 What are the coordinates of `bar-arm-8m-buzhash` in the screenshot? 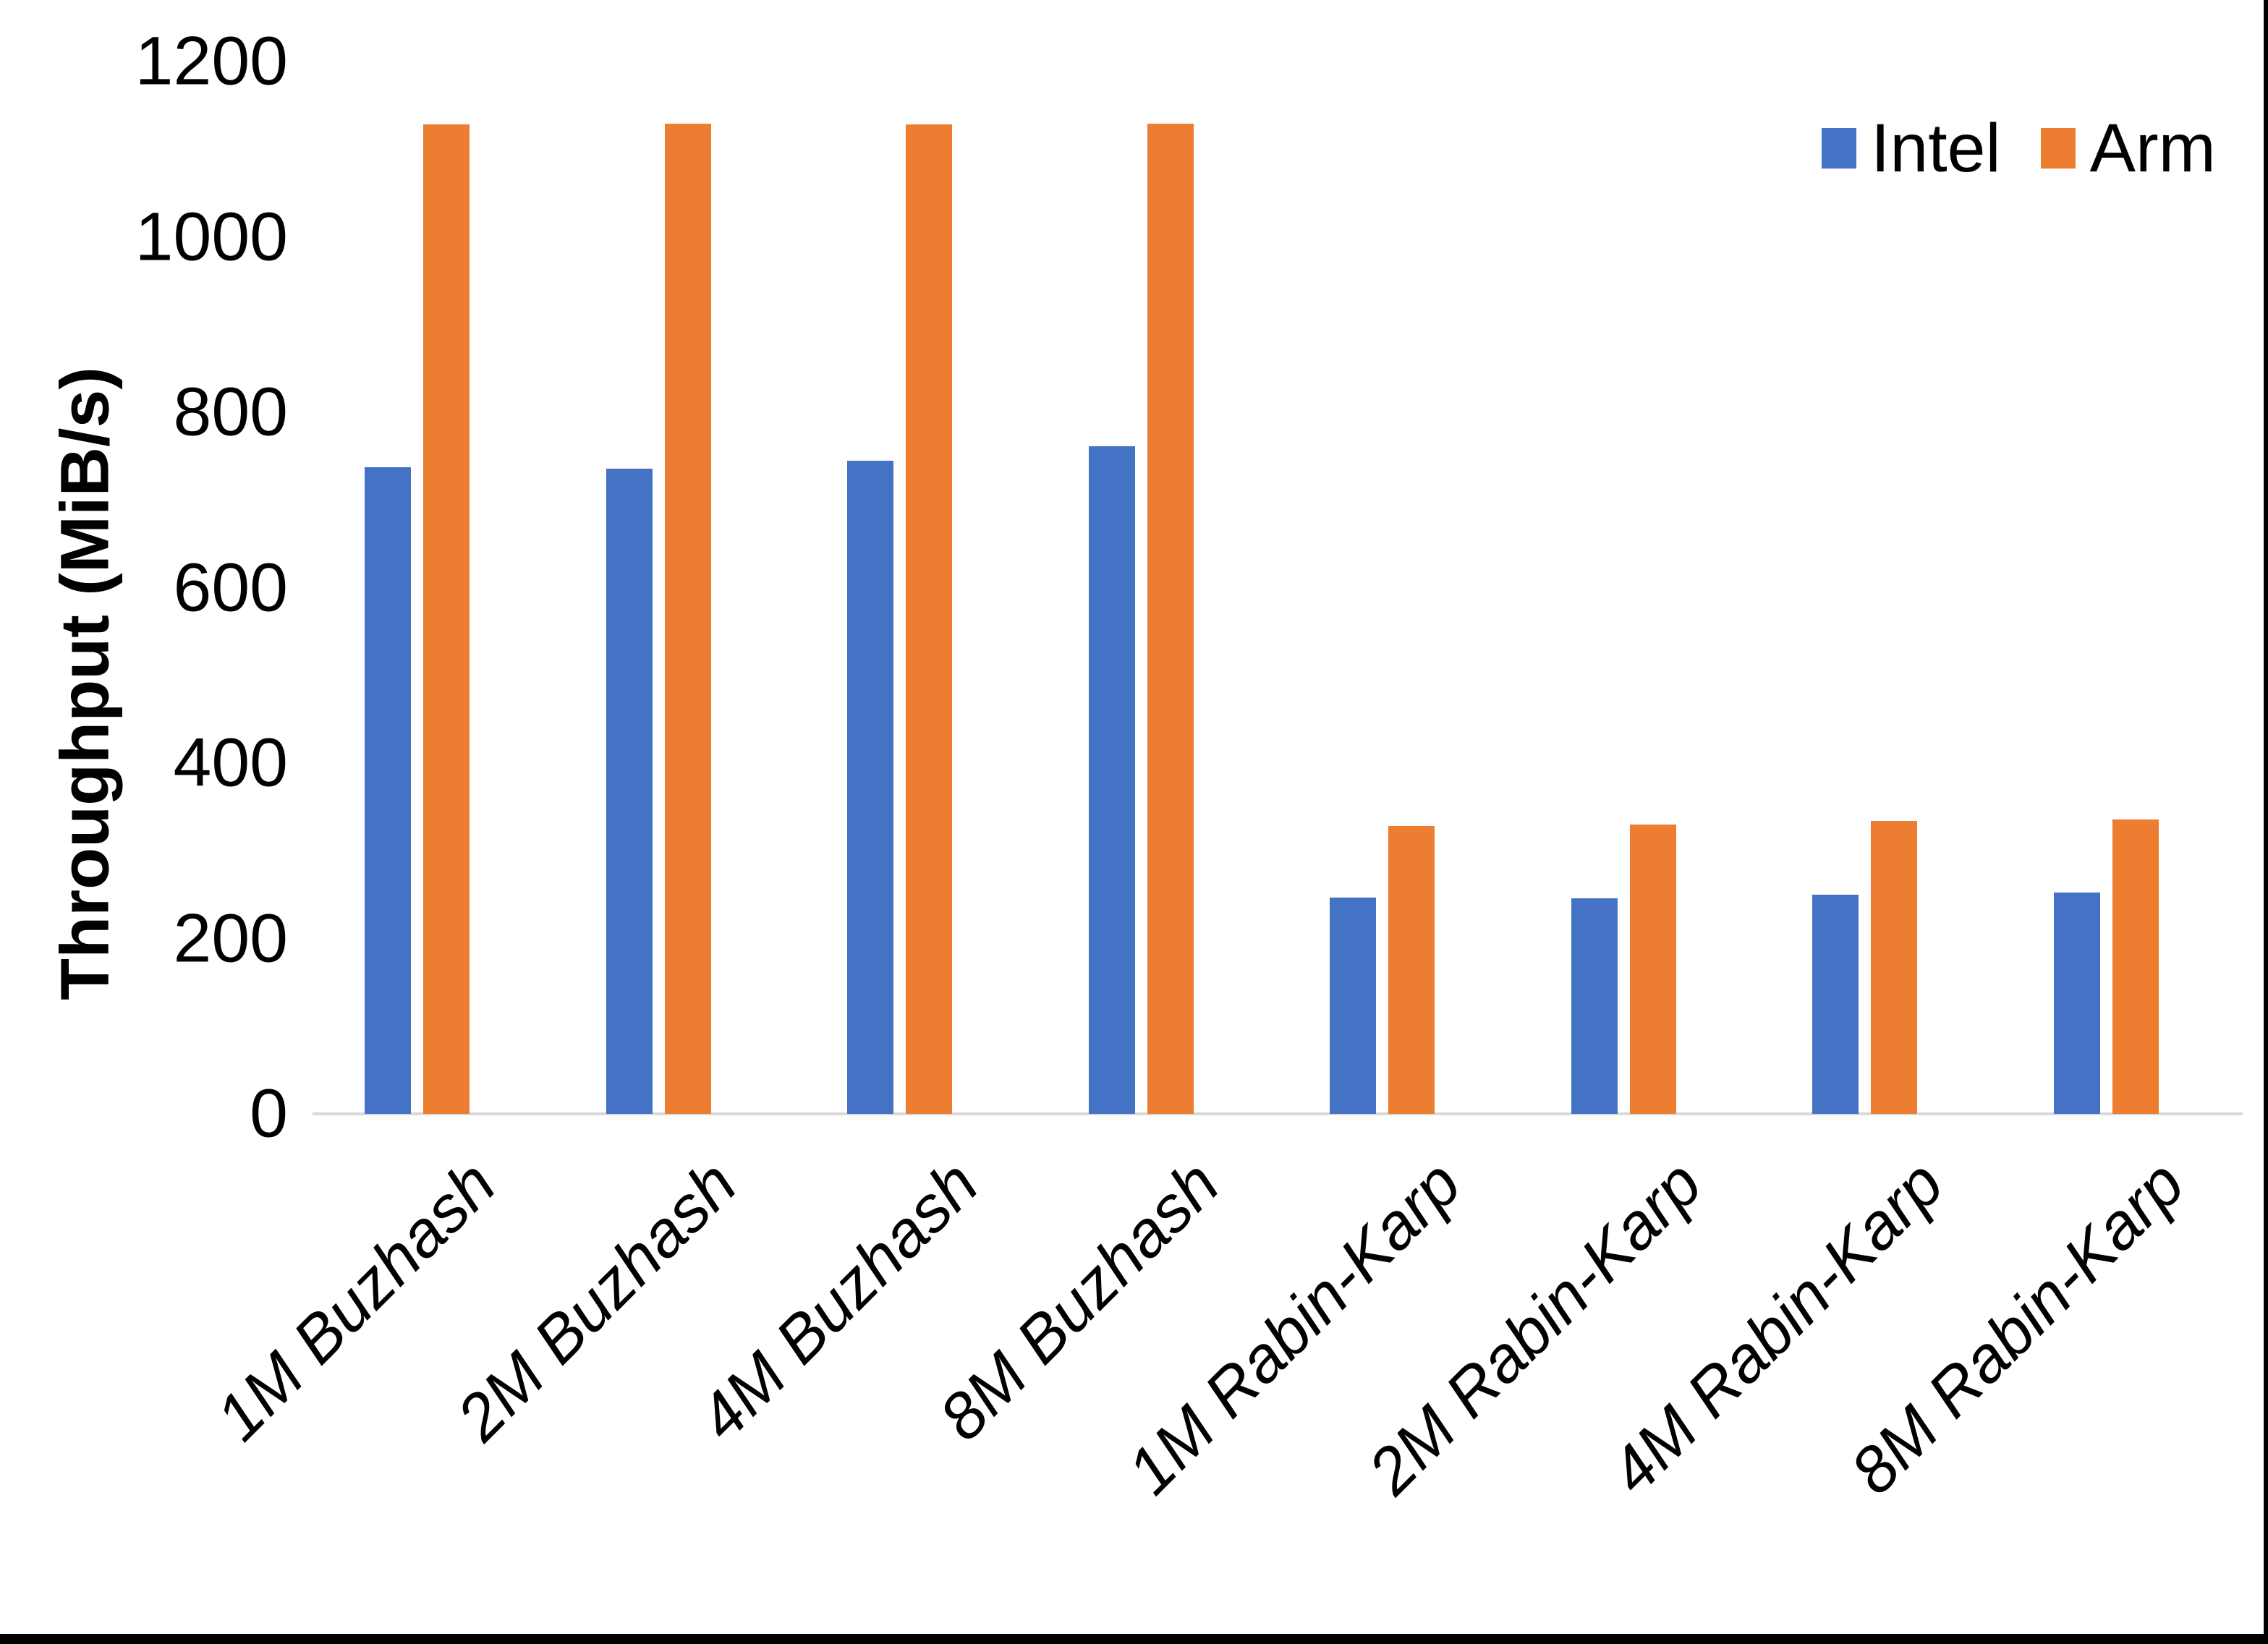 It's located at (1170, 619).